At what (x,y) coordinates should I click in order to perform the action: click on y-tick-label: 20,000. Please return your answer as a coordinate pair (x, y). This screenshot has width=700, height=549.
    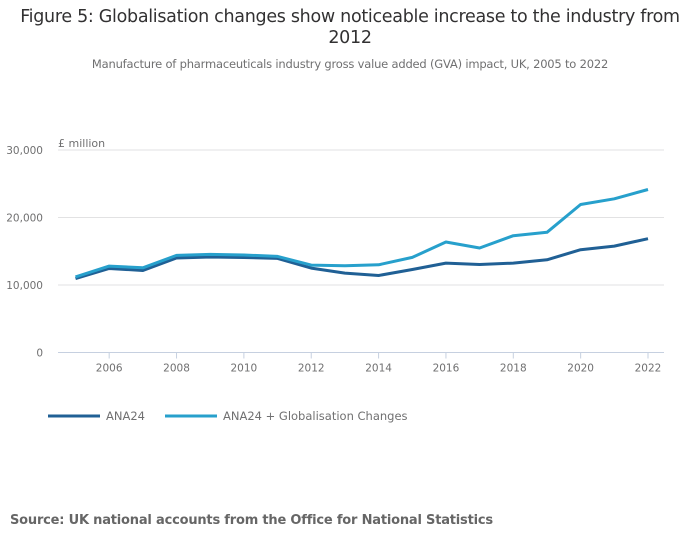
    Looking at the image, I should click on (24, 219).